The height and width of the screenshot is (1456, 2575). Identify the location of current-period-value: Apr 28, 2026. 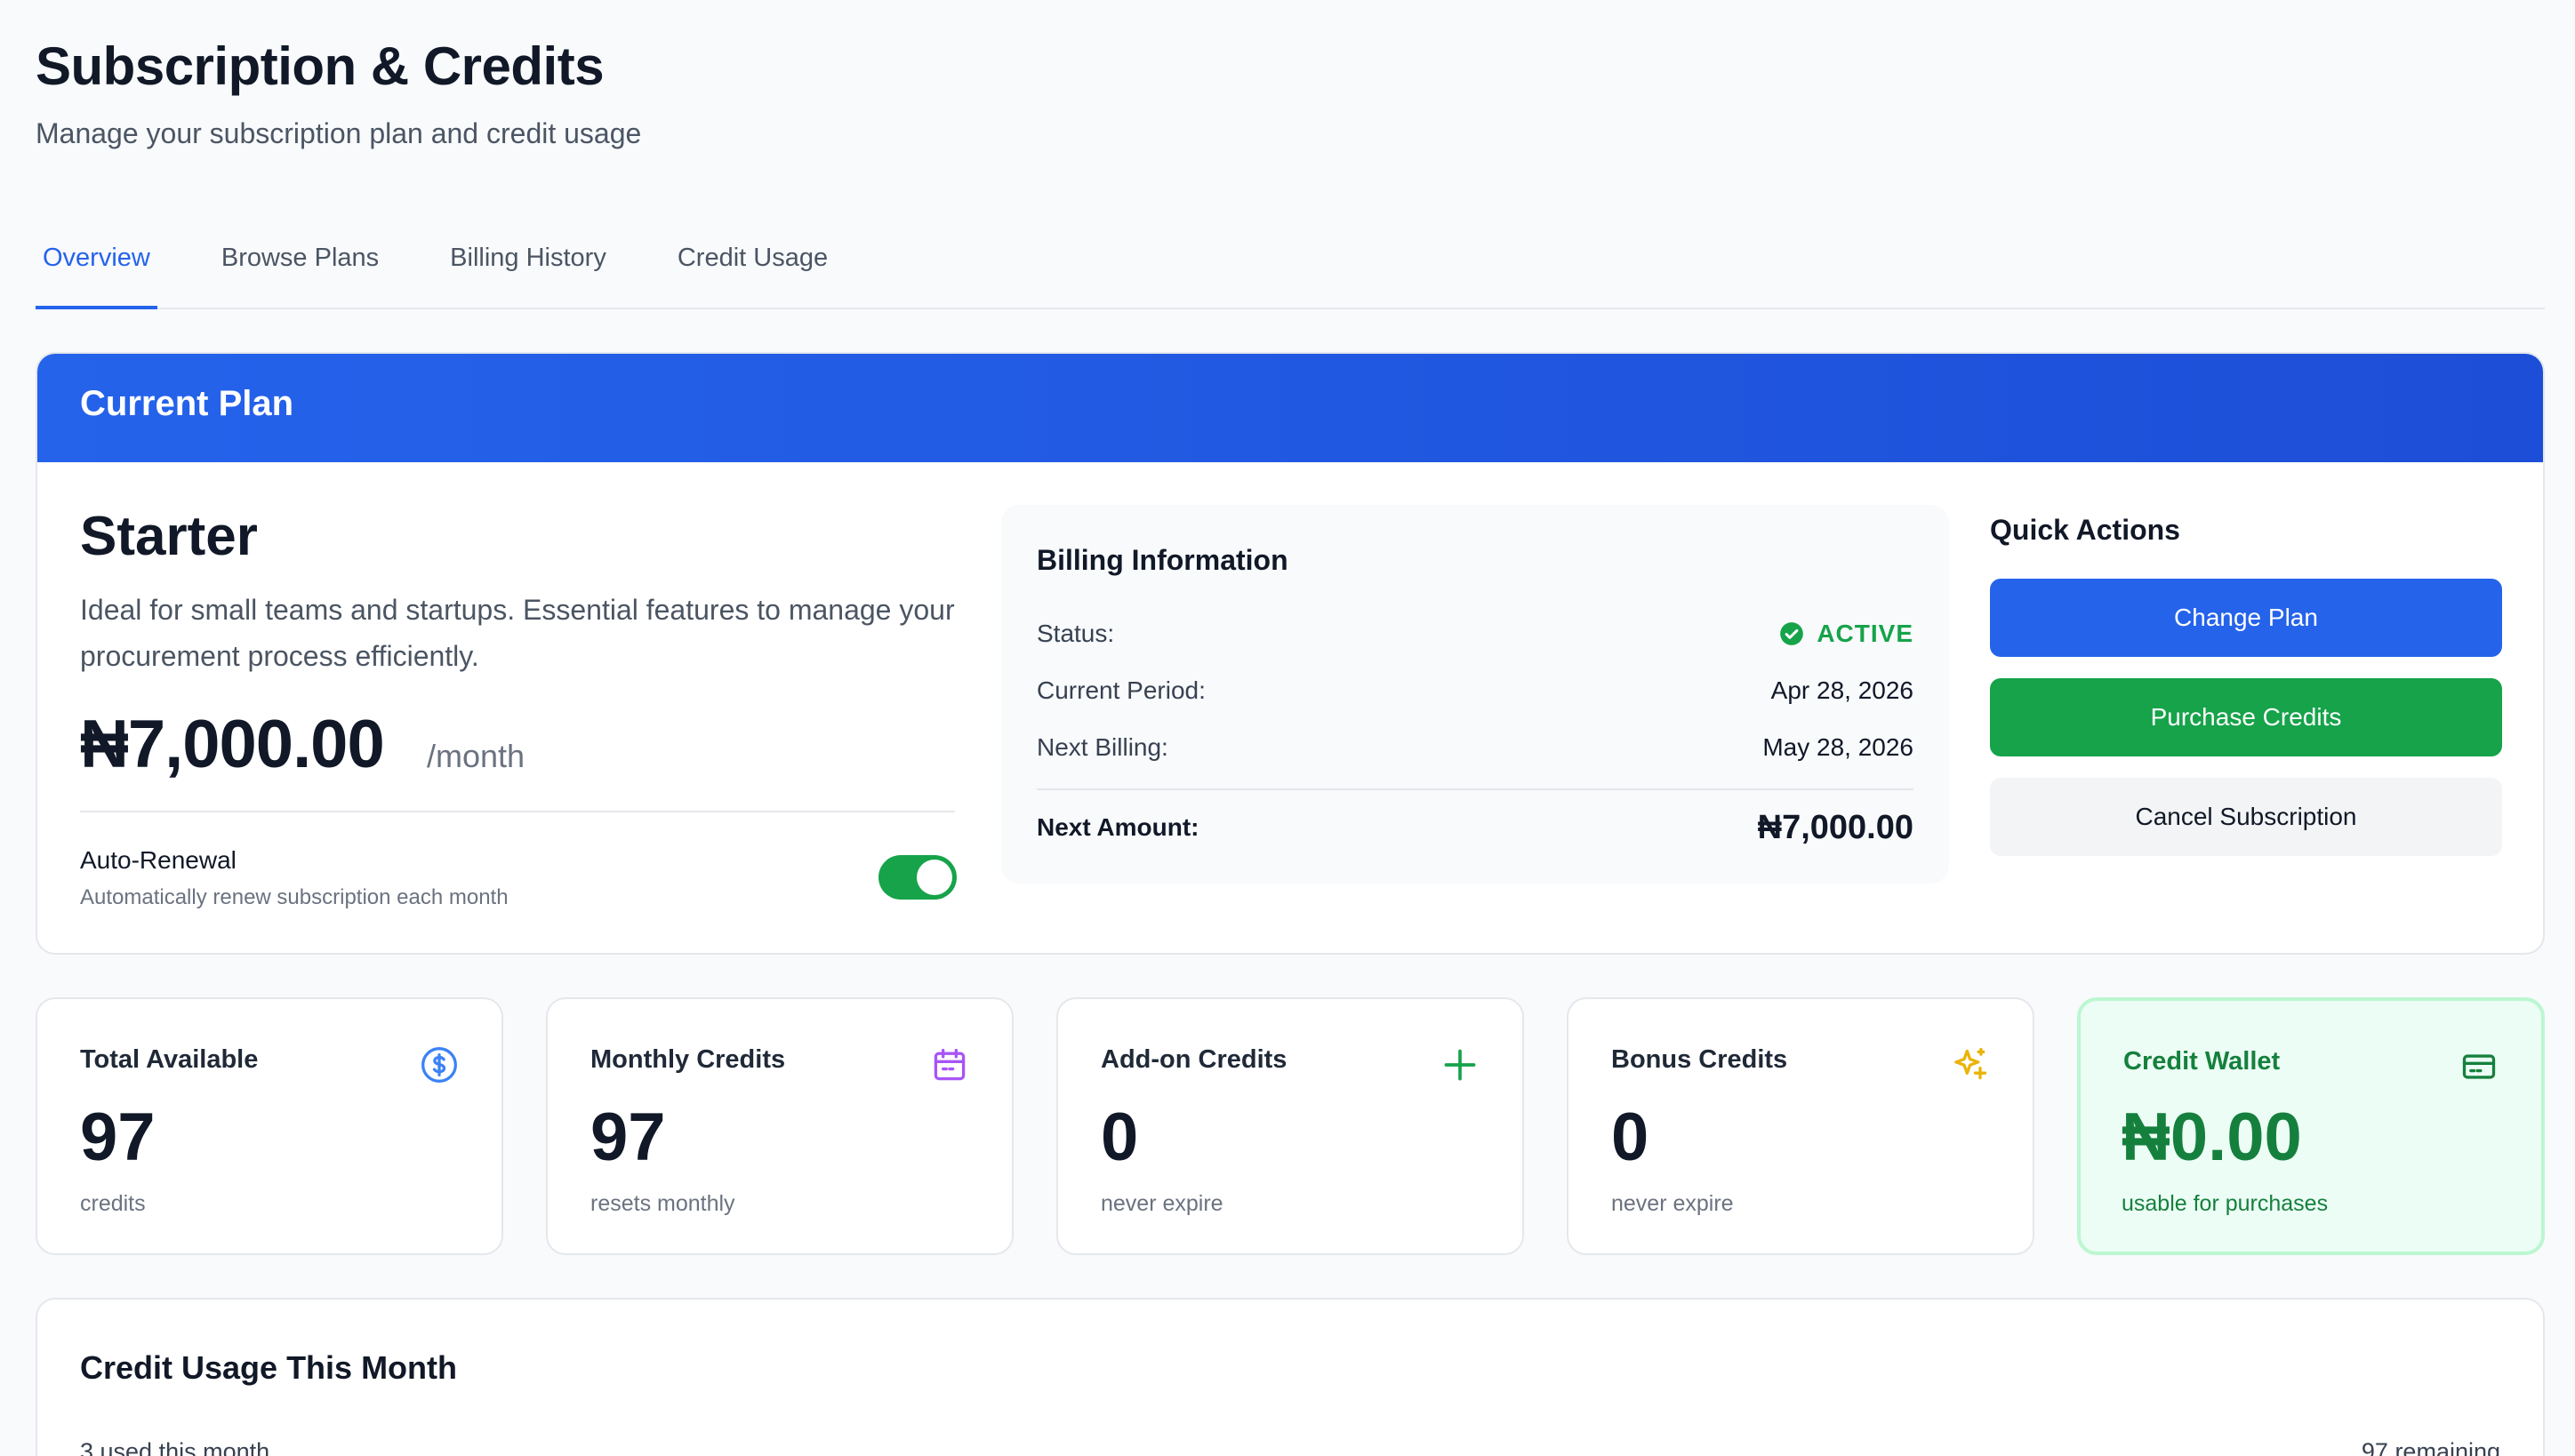
(1842, 690).